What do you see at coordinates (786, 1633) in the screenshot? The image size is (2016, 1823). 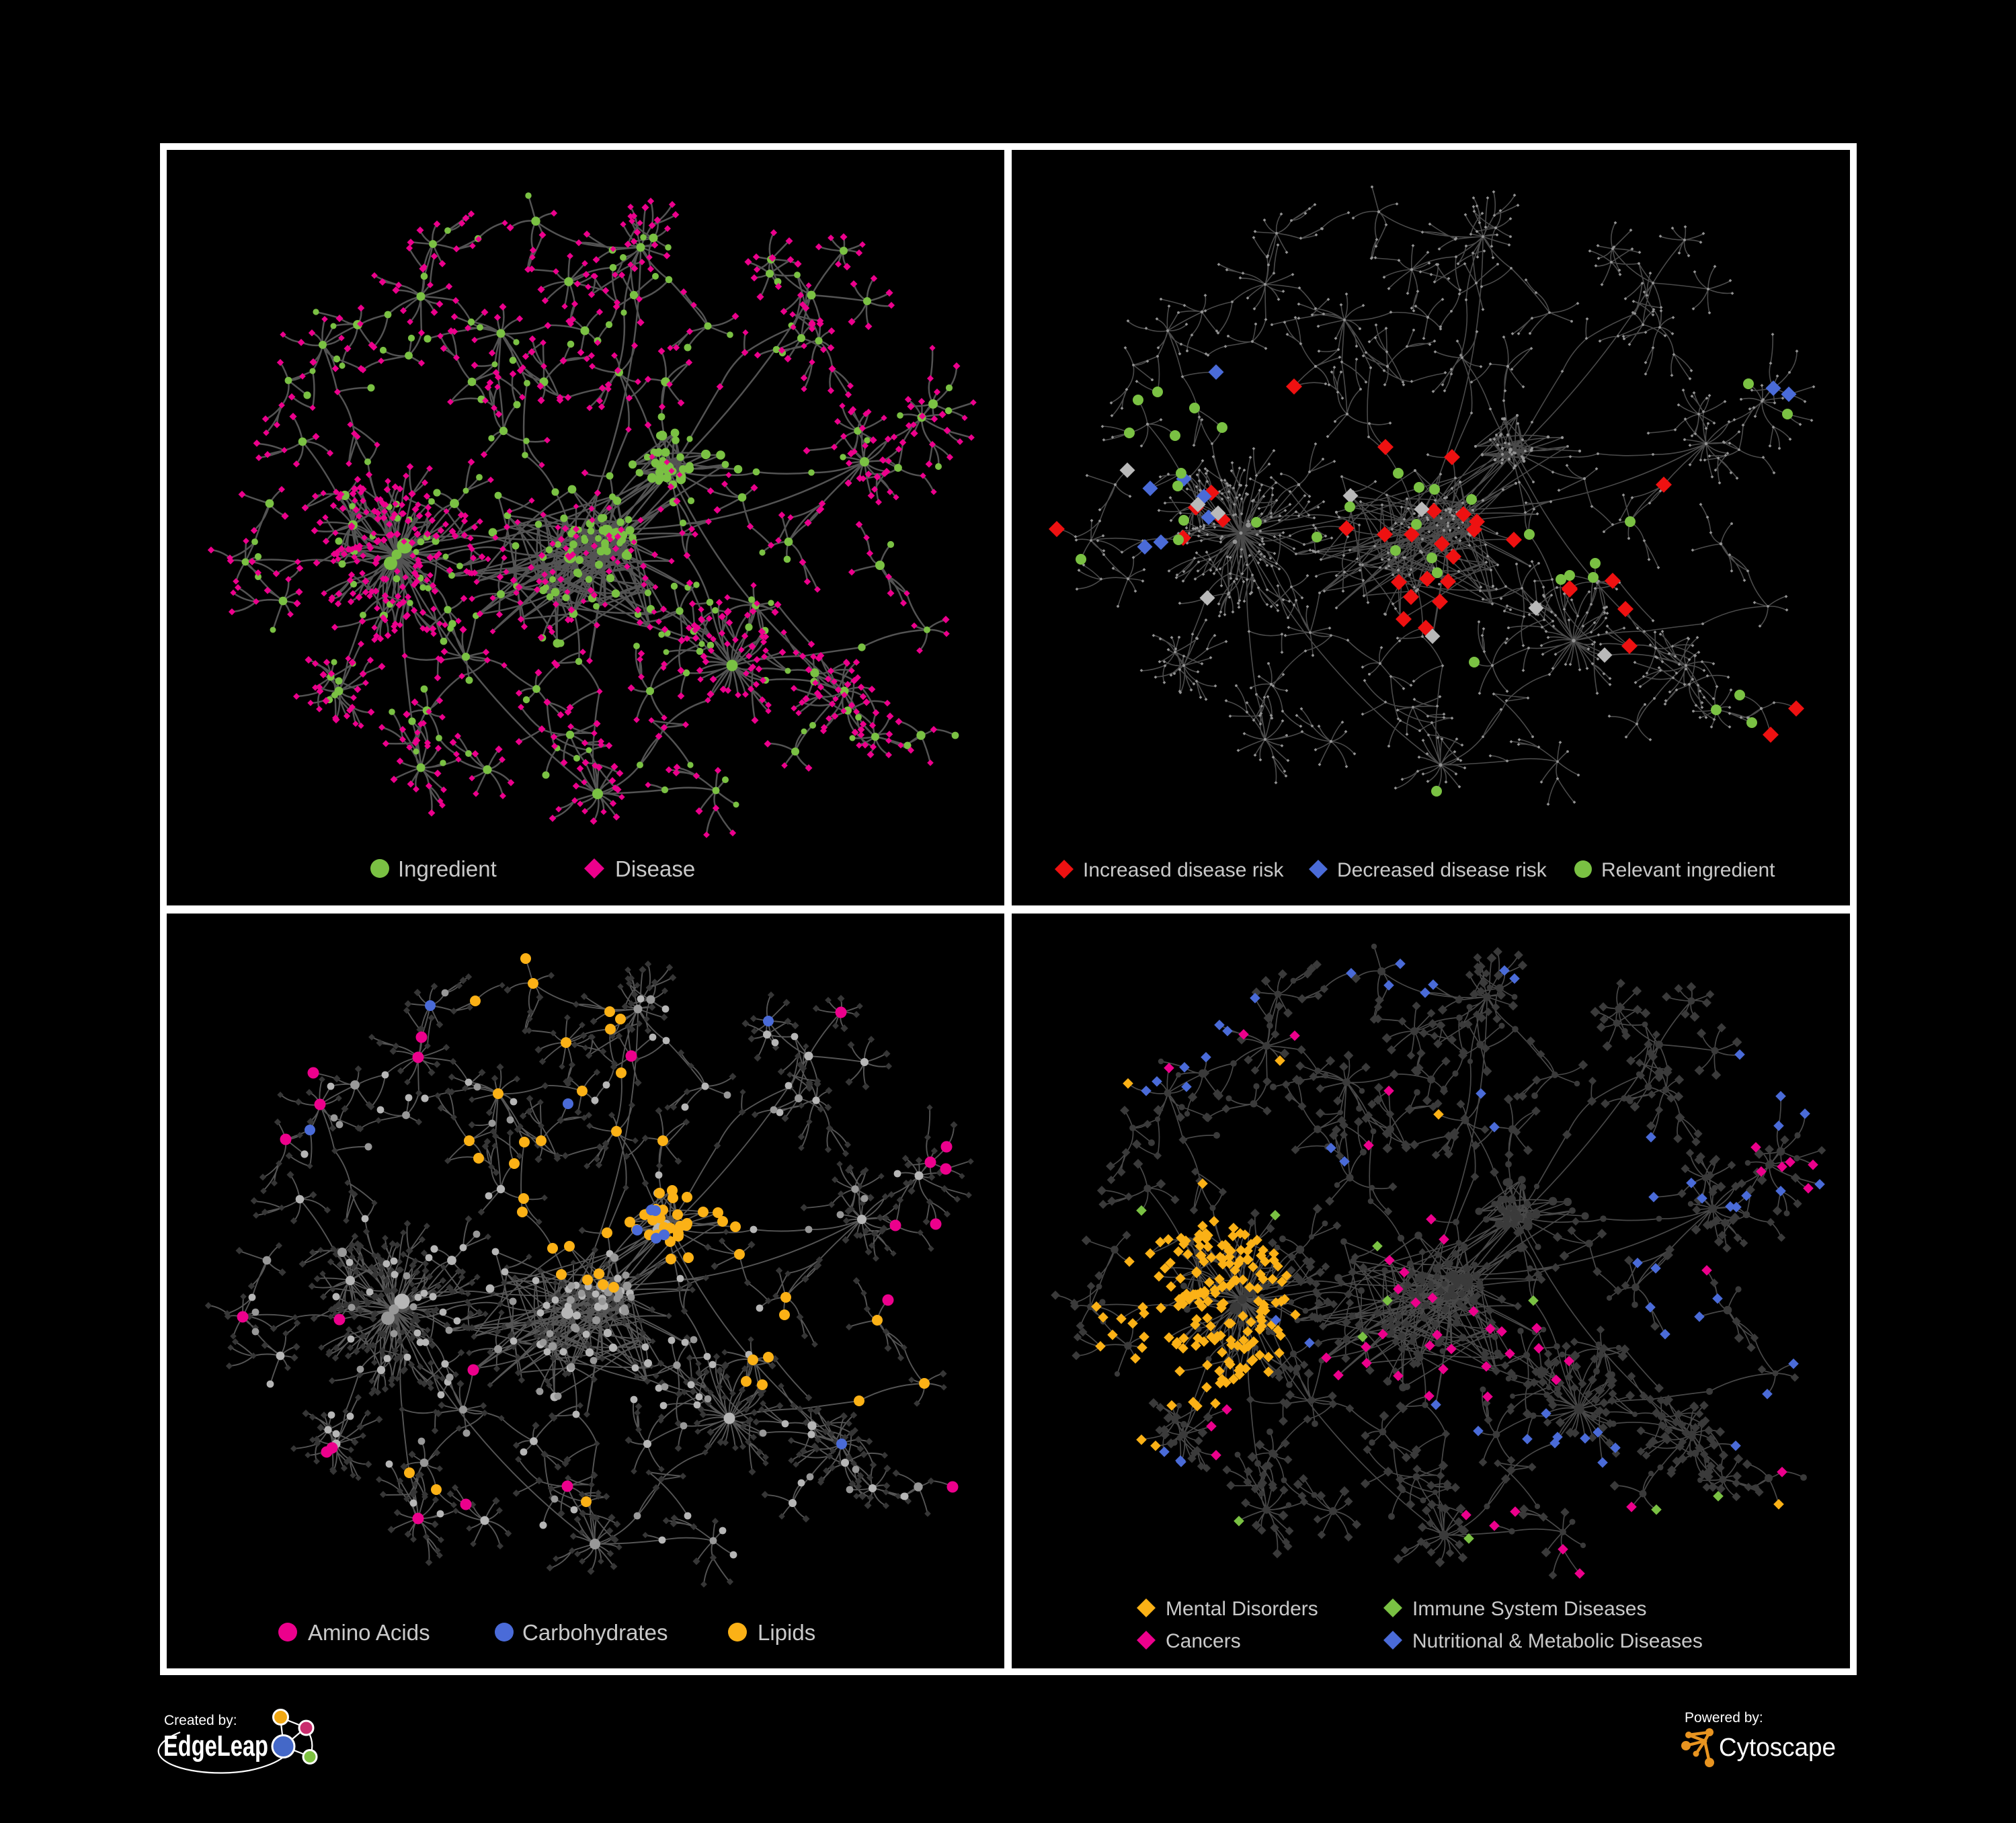 I see `svg-text: Lipids` at bounding box center [786, 1633].